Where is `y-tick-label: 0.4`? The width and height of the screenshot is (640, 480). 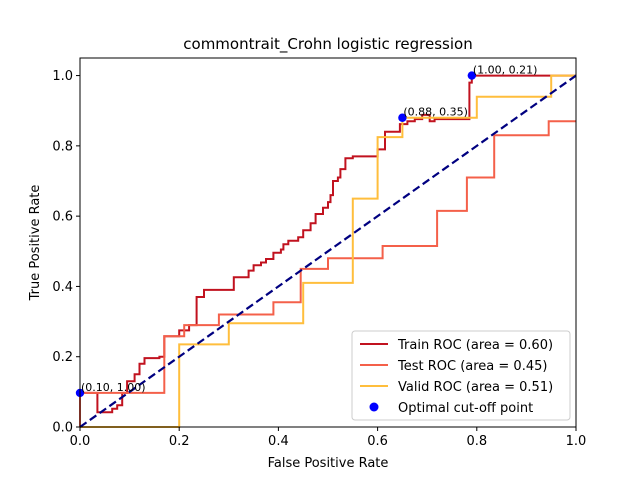 y-tick-label: 0.4 is located at coordinates (62, 287).